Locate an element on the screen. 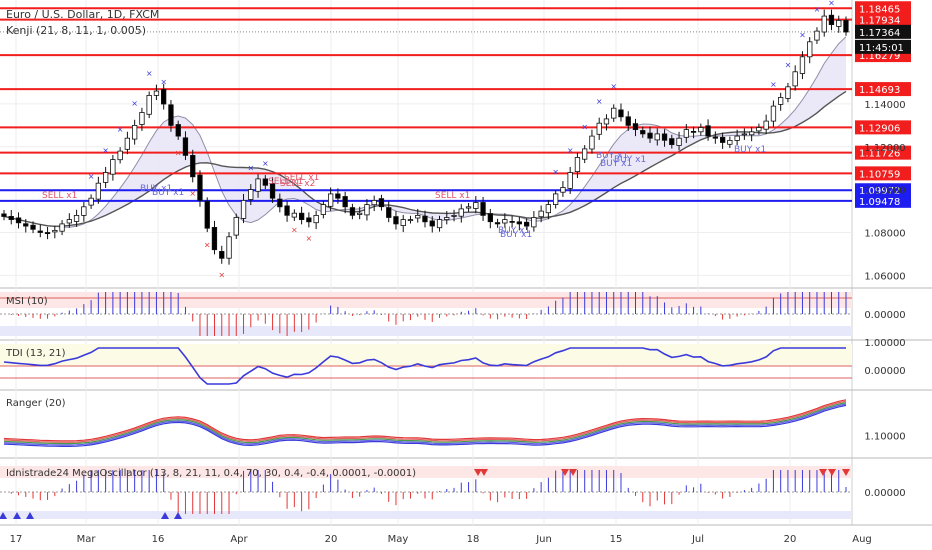  last-price-label-bg is located at coordinates (883, 31).